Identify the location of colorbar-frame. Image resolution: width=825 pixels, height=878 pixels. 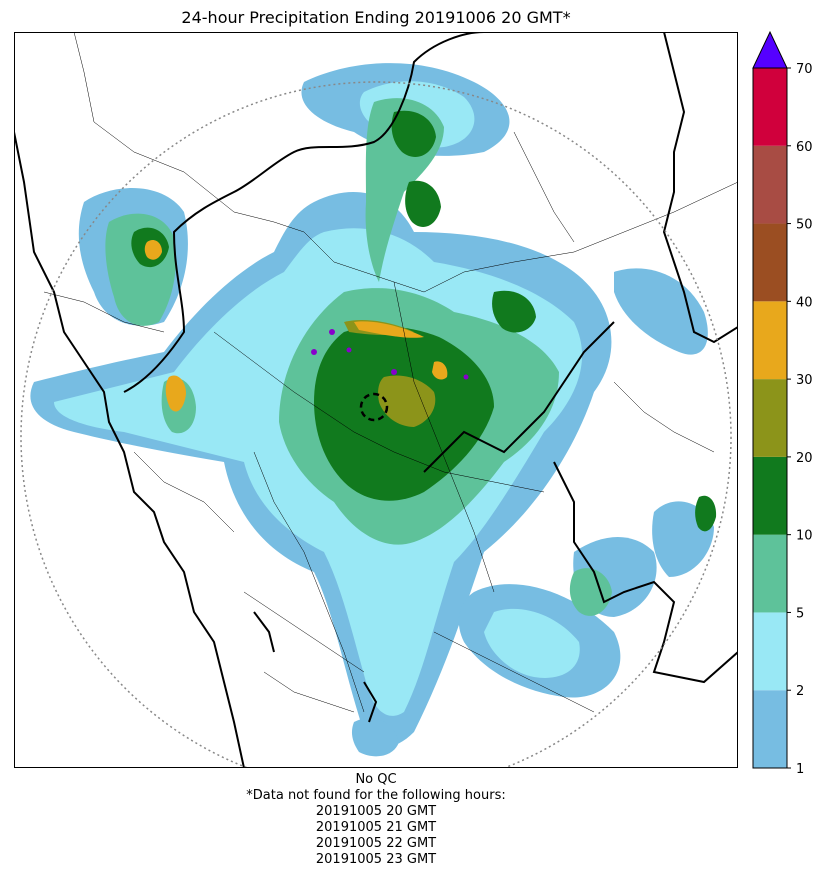
(770, 418).